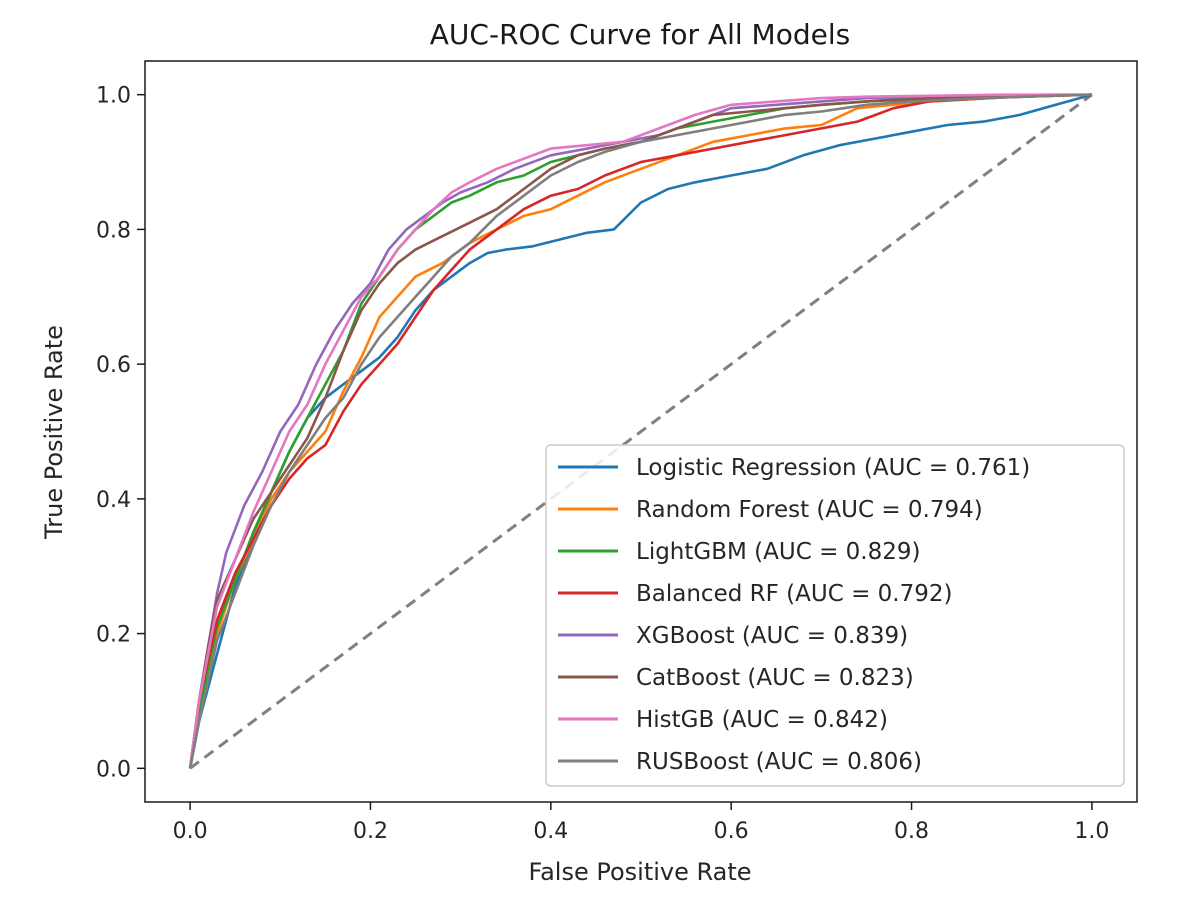  I want to click on x-tick-label: 1.0, so click(1091, 831).